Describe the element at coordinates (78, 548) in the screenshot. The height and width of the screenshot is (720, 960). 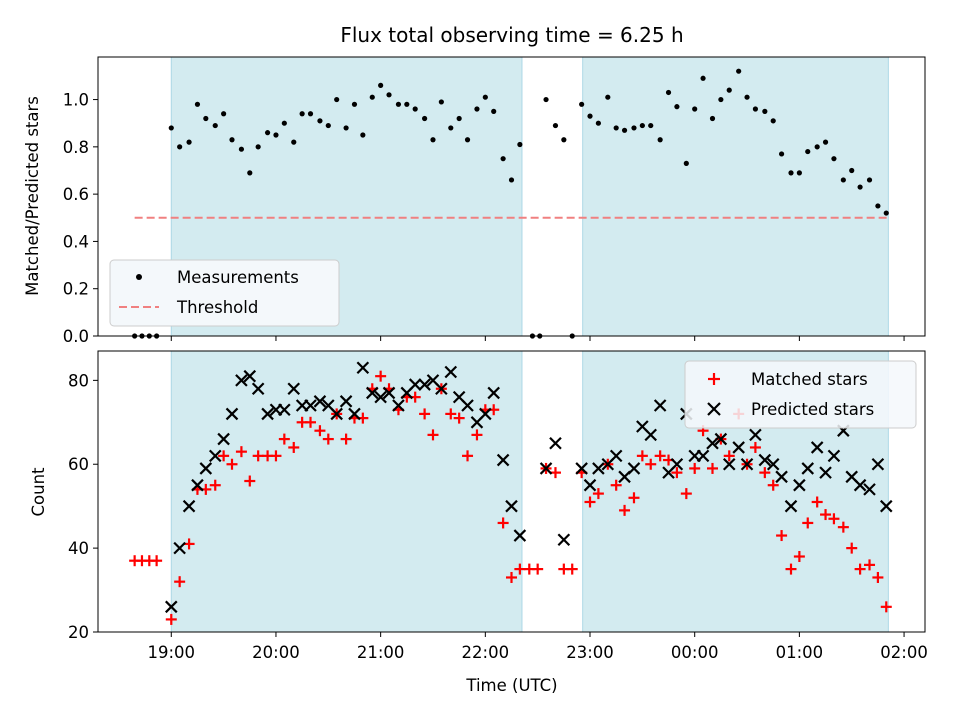
I see `y-tick-label: 40` at that location.